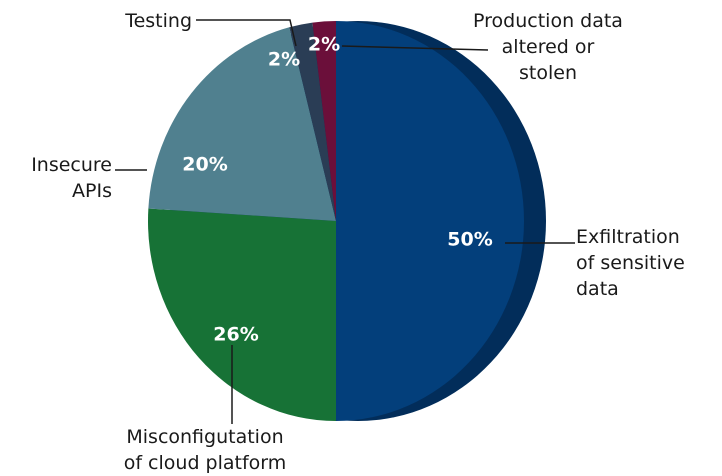  I want to click on label: Production data altered or stolen, so click(548, 47).